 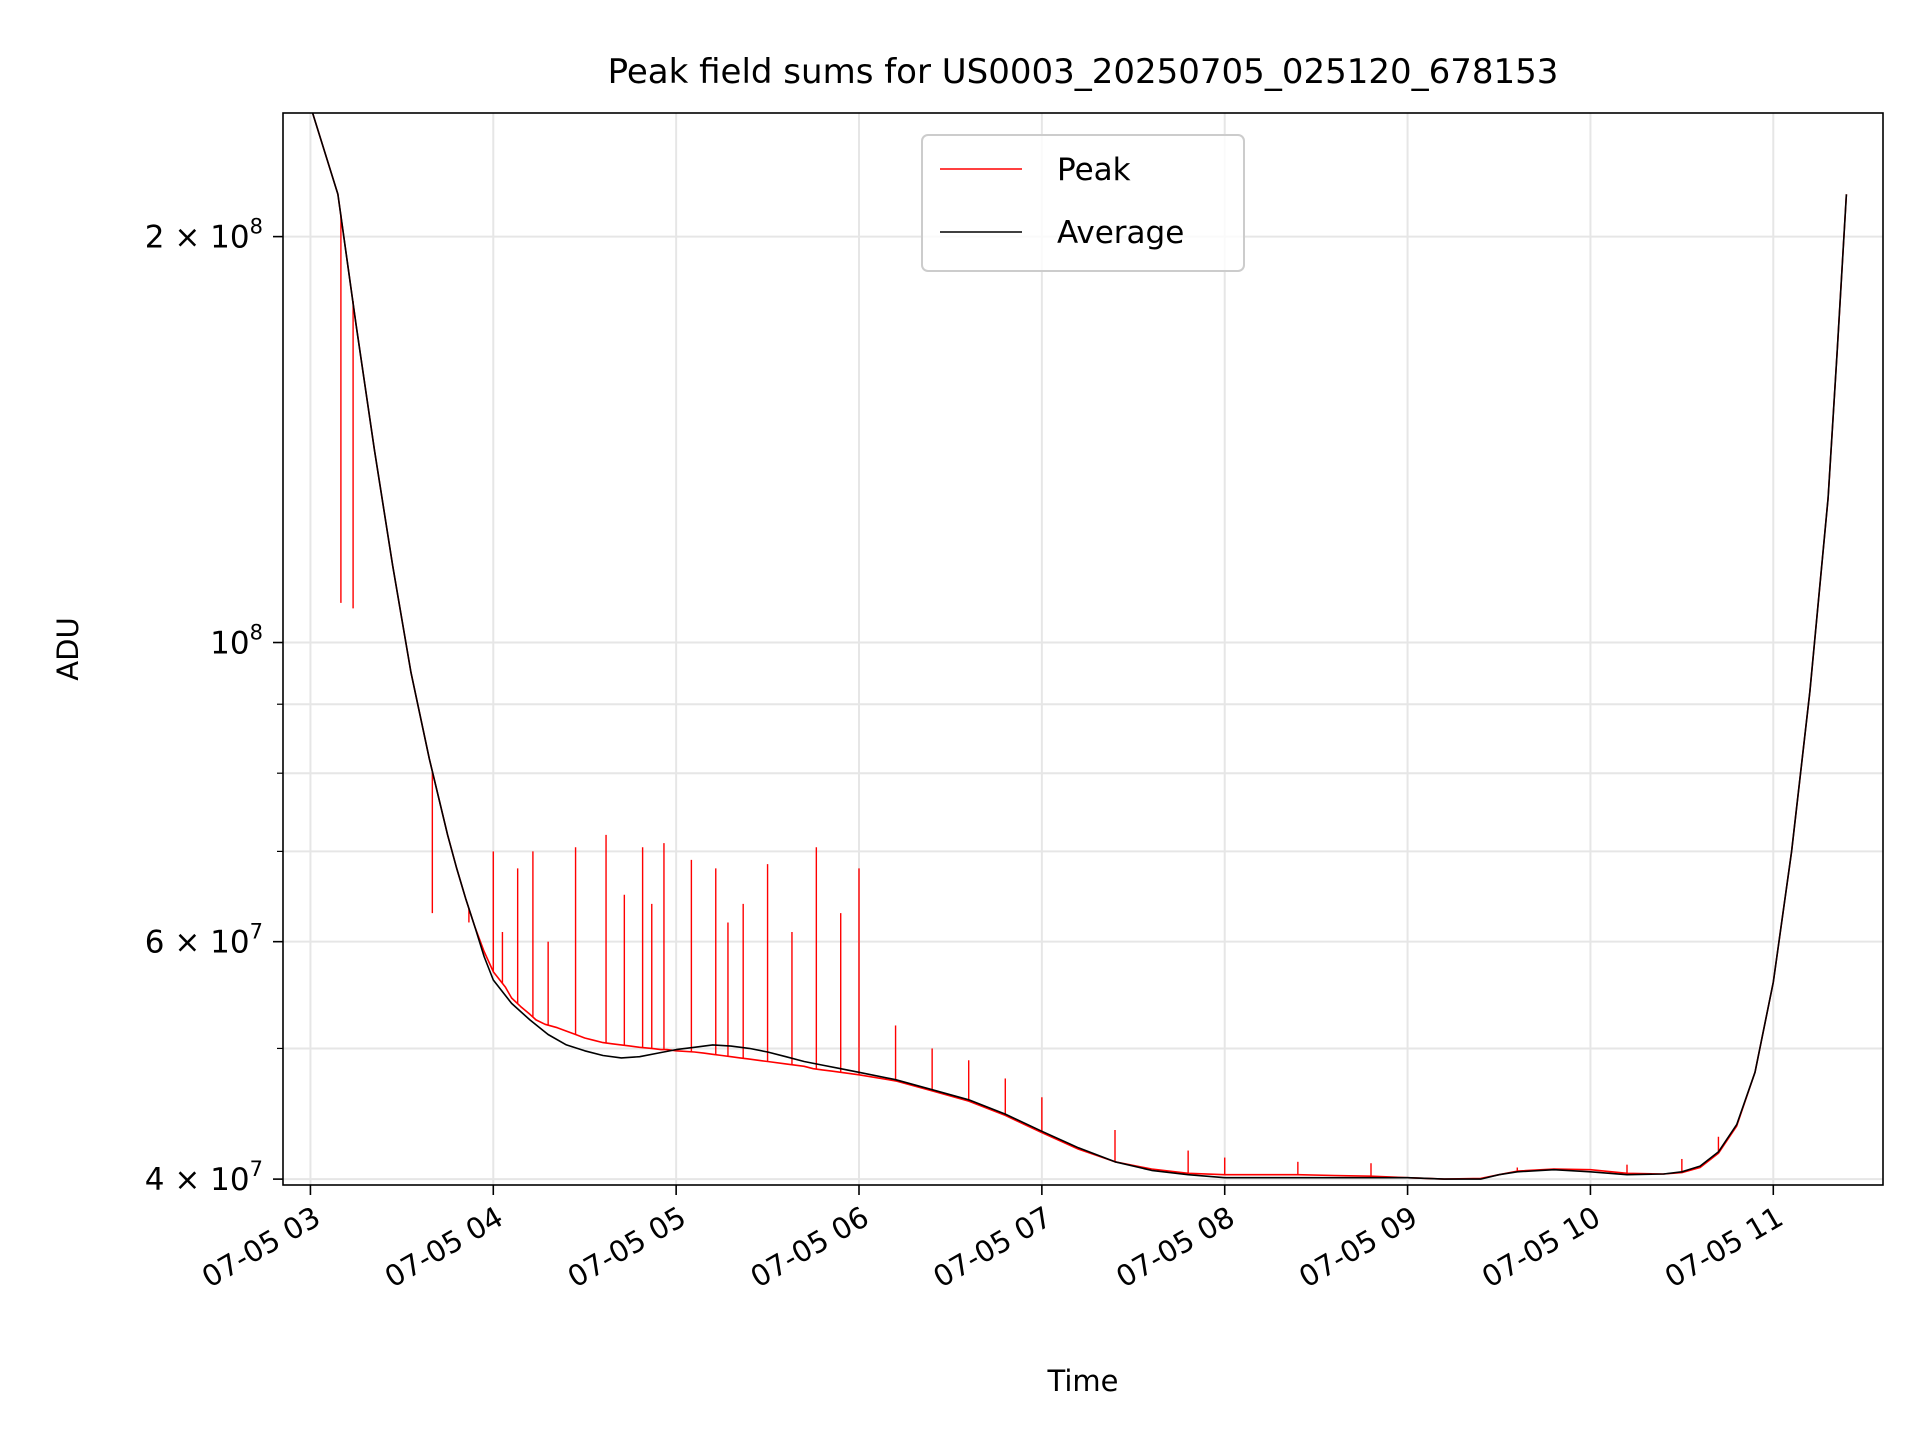 What do you see at coordinates (214, 706) in the screenshot?
I see `y-axis: 4 × 107 6 × 107 108 2 × 108` at bounding box center [214, 706].